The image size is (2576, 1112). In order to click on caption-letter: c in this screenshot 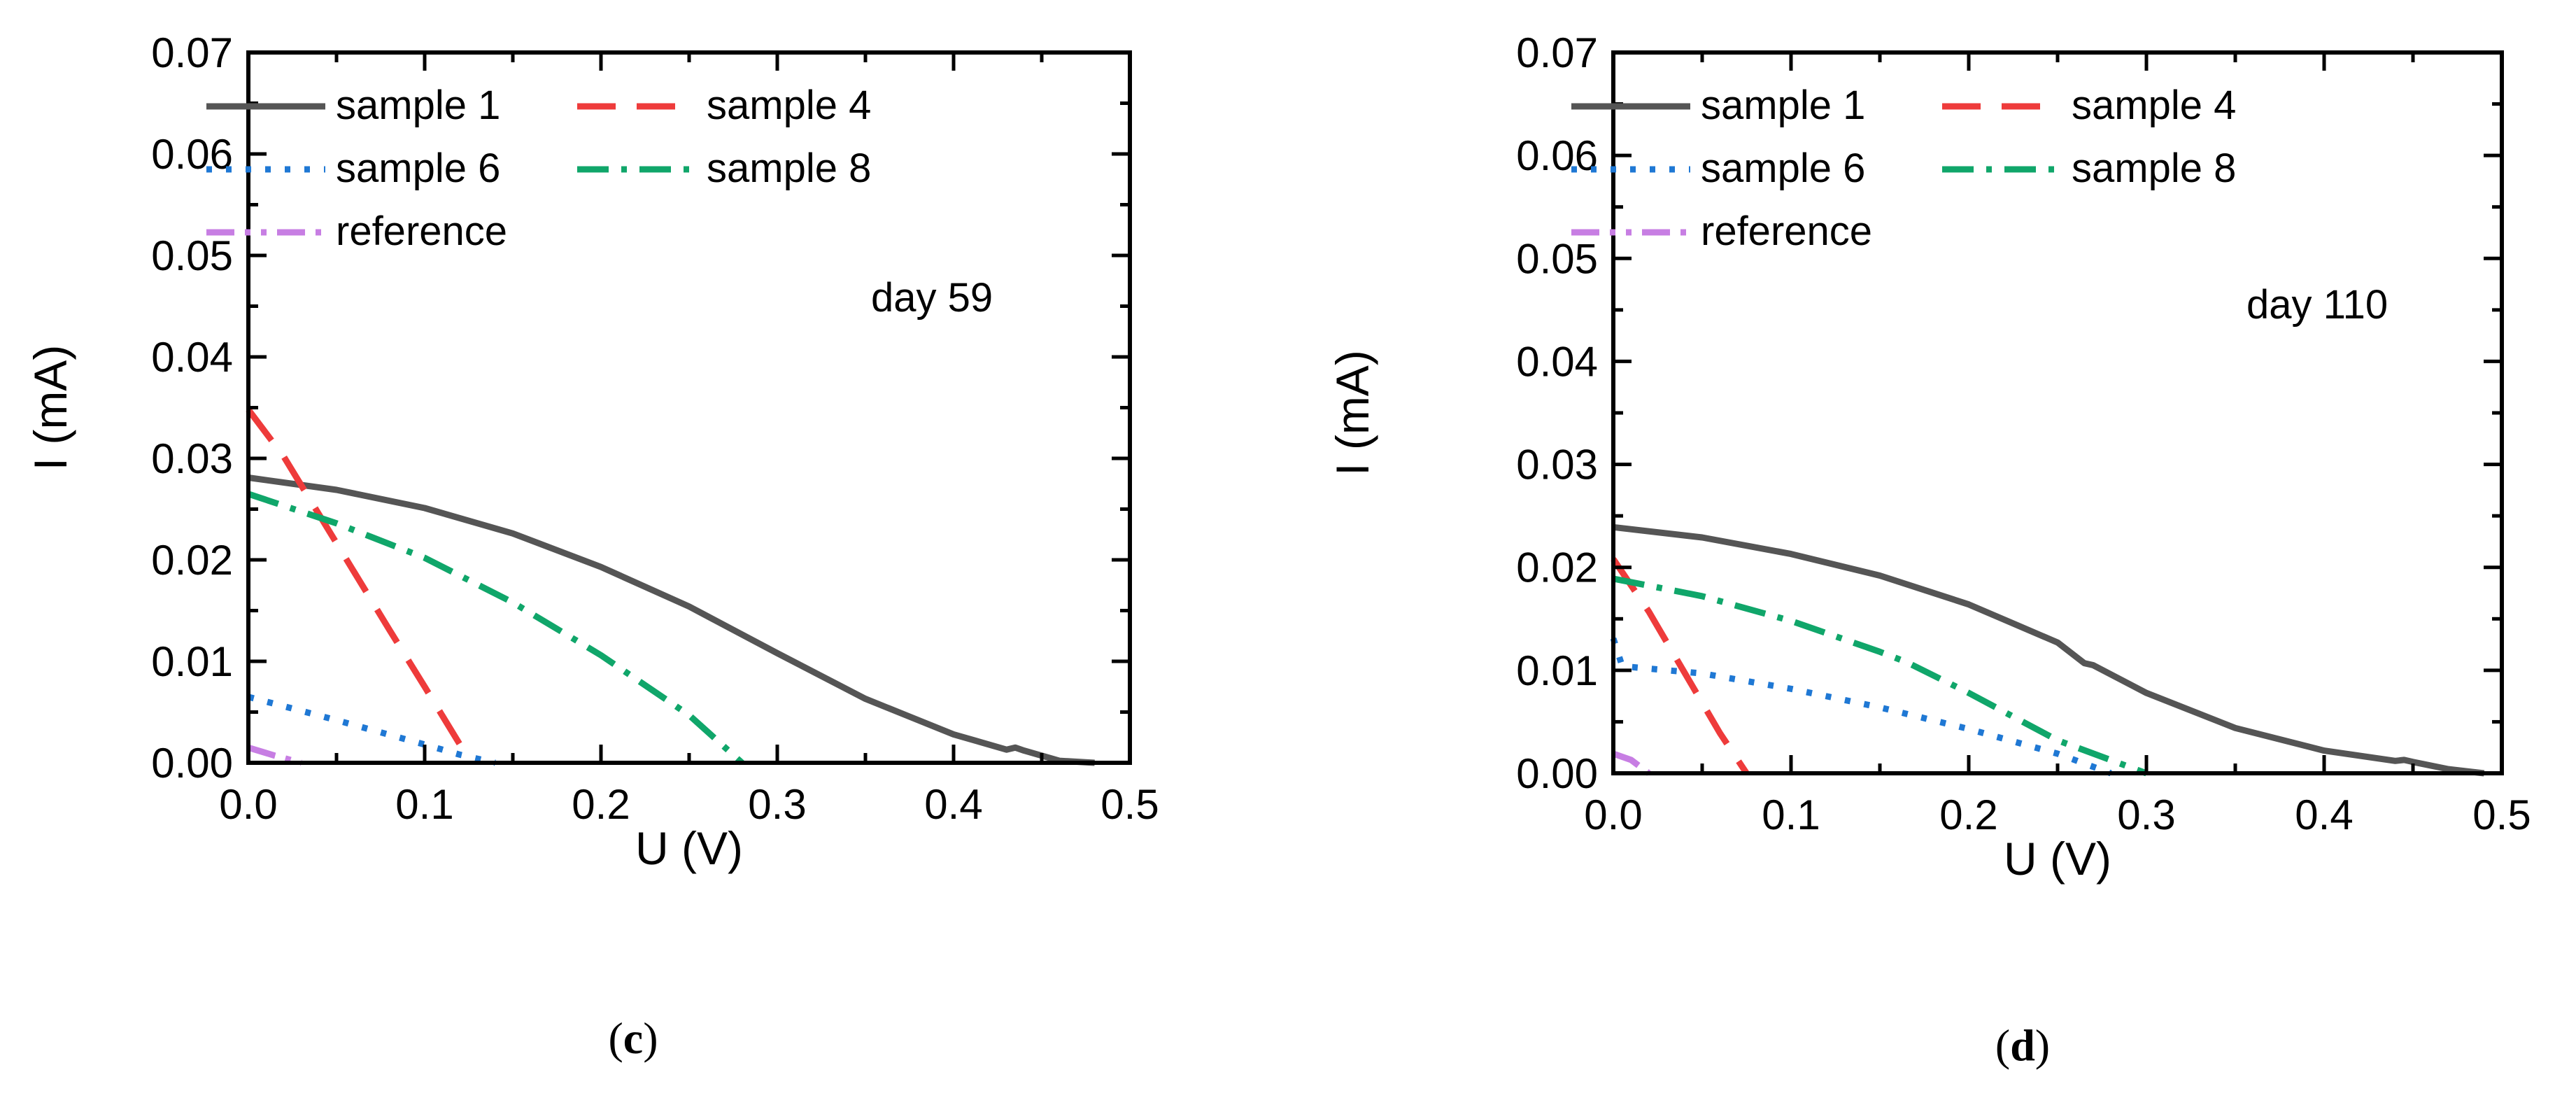, I will do `click(633, 1038)`.